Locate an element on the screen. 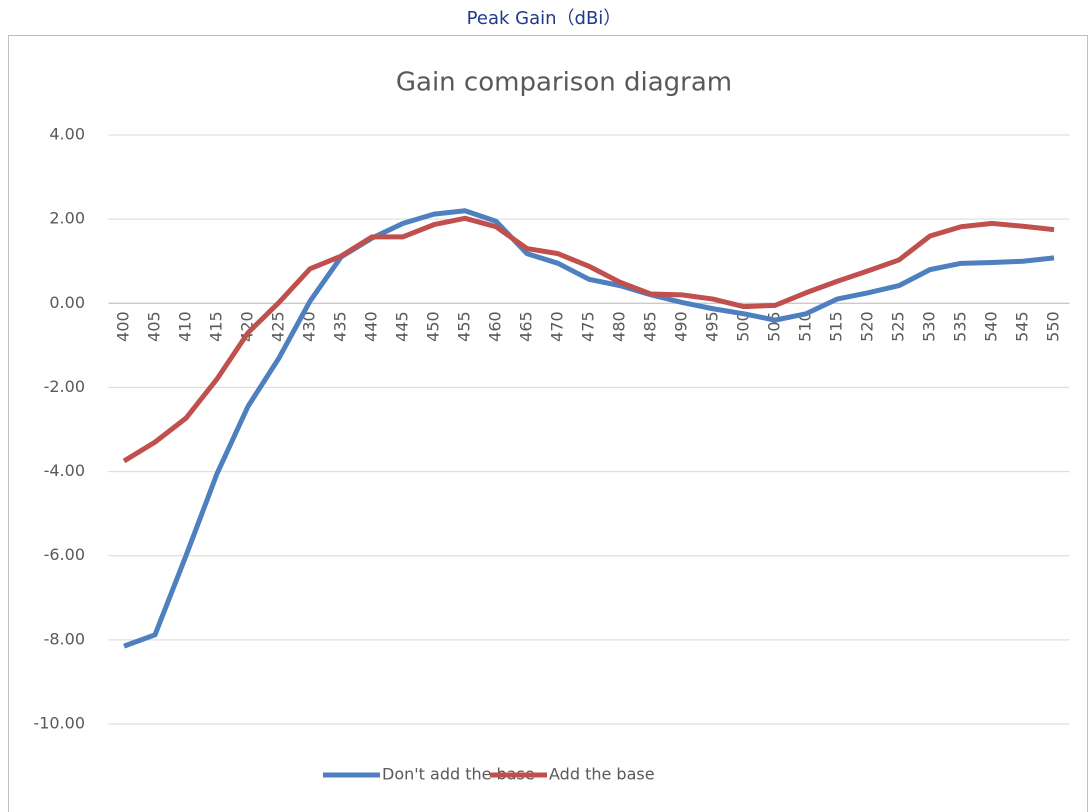 This screenshot has width=1089, height=812. x-tick-label: 520 is located at coordinates (867, 326).